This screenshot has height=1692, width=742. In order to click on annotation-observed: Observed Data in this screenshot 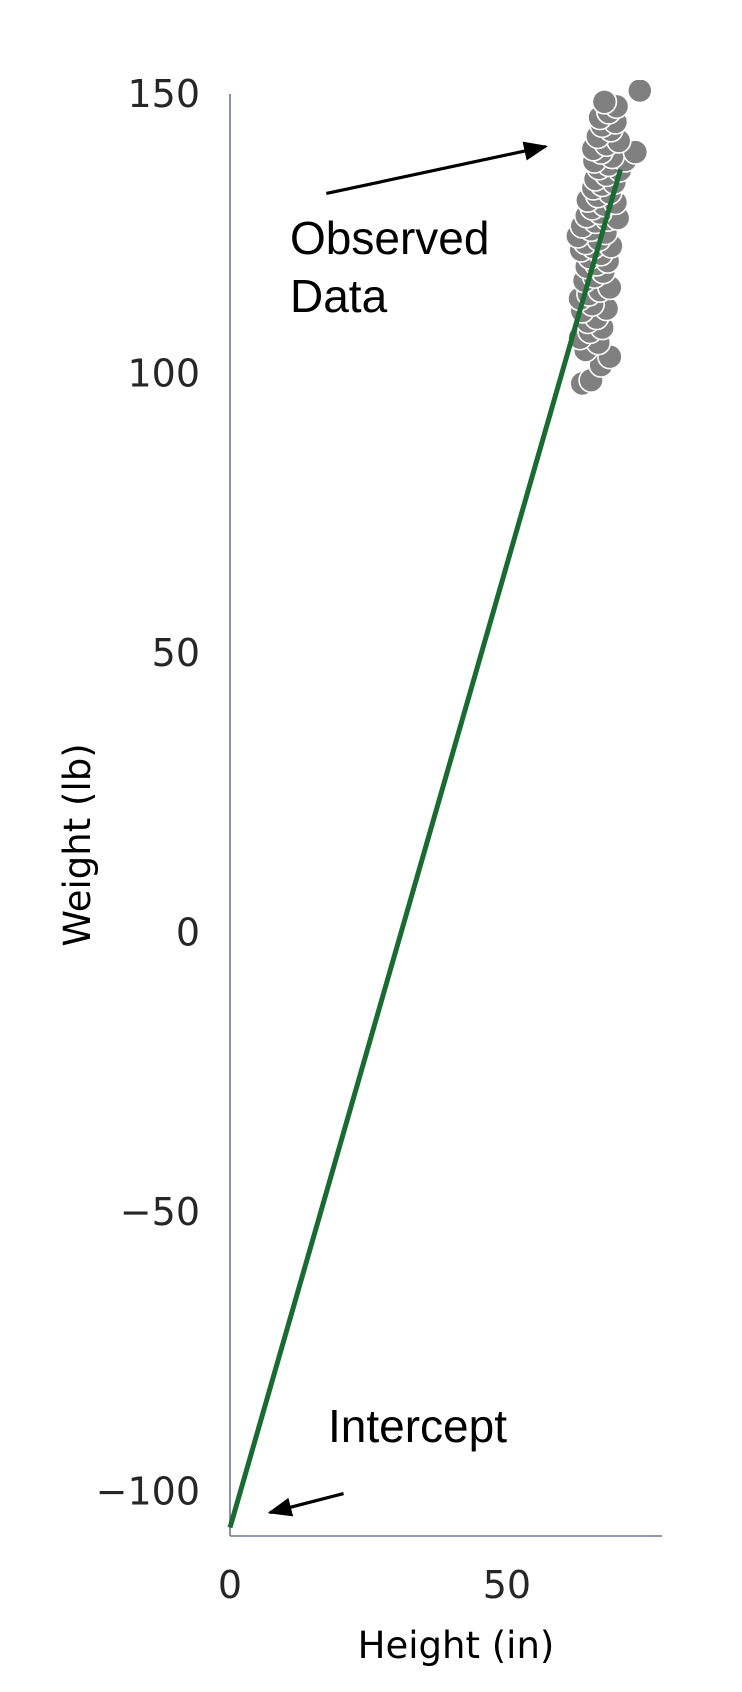, I will do `click(419, 231)`.